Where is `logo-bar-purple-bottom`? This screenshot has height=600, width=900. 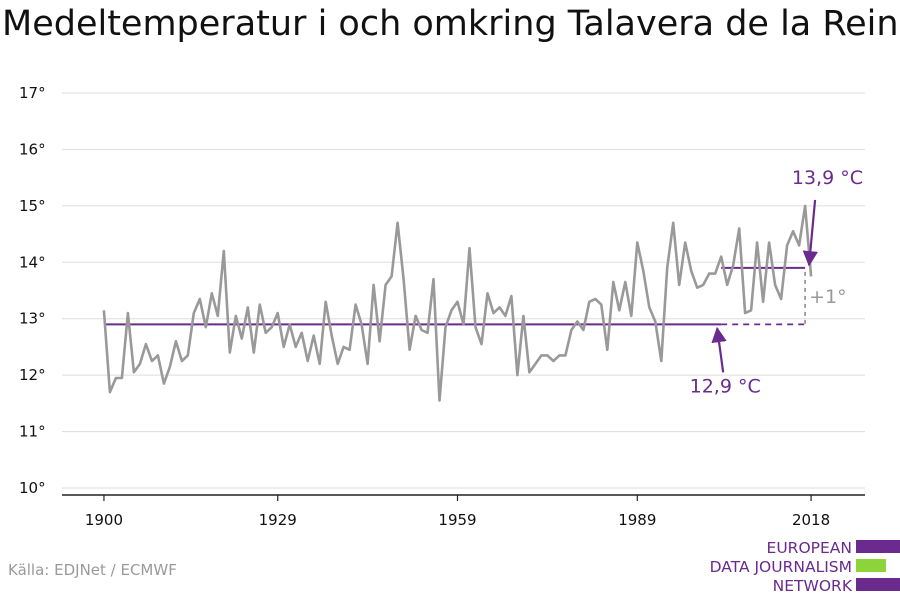 logo-bar-purple-bottom is located at coordinates (878, 584).